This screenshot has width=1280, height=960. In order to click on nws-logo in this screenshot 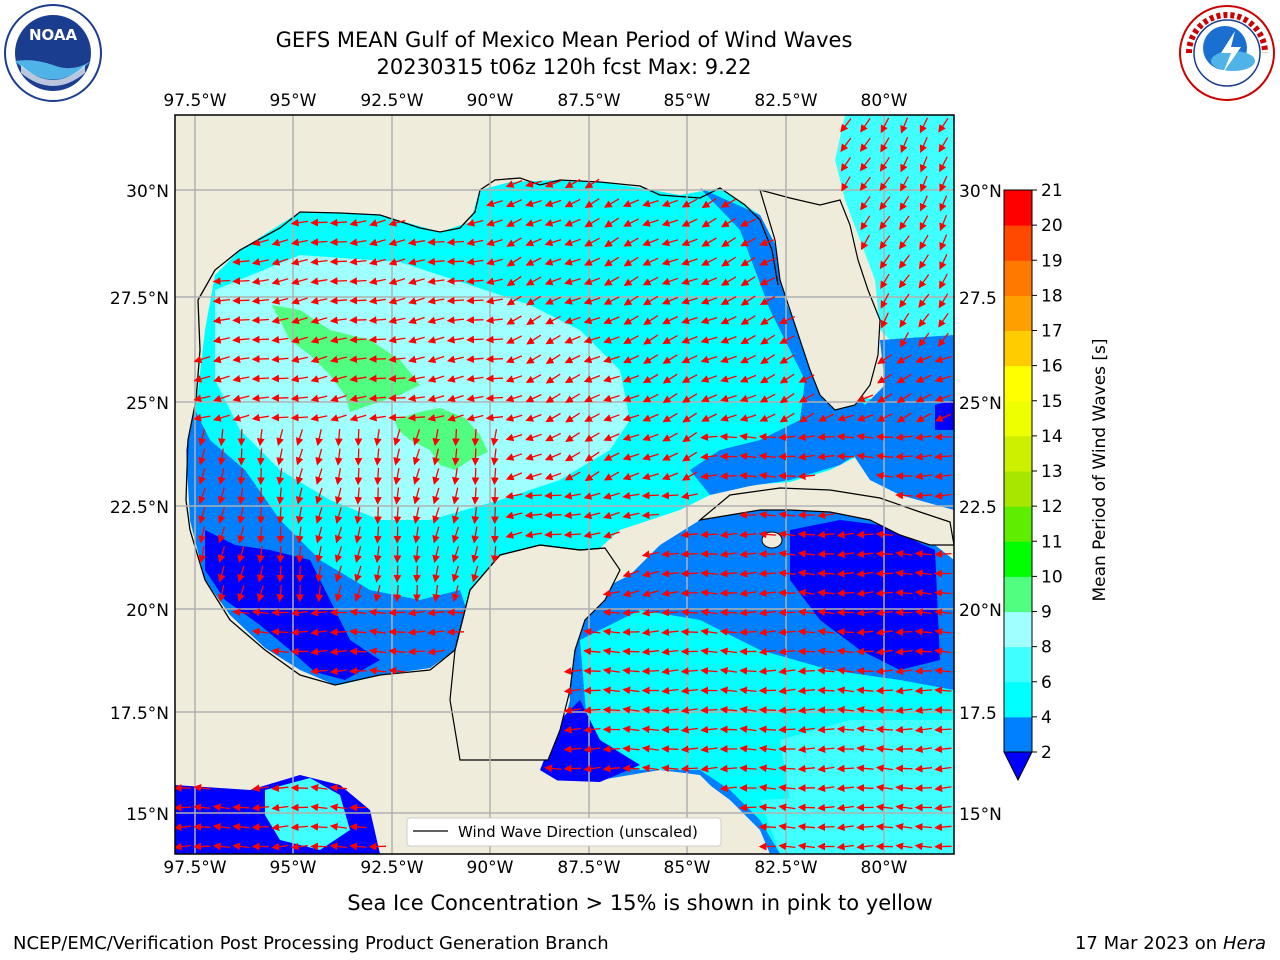, I will do `click(1227, 53)`.